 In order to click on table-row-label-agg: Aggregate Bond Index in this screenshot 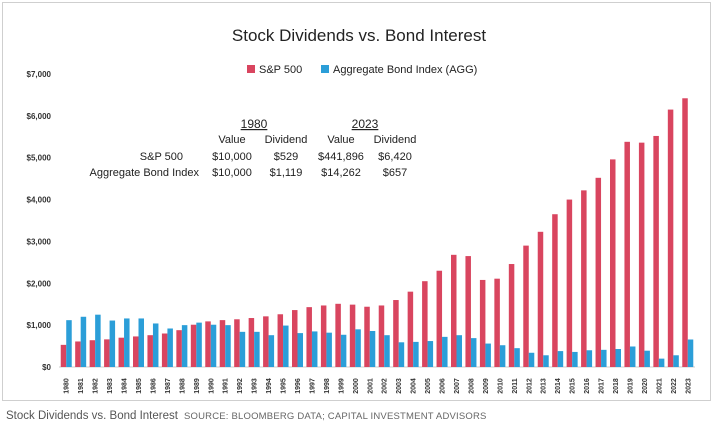, I will do `click(145, 173)`.